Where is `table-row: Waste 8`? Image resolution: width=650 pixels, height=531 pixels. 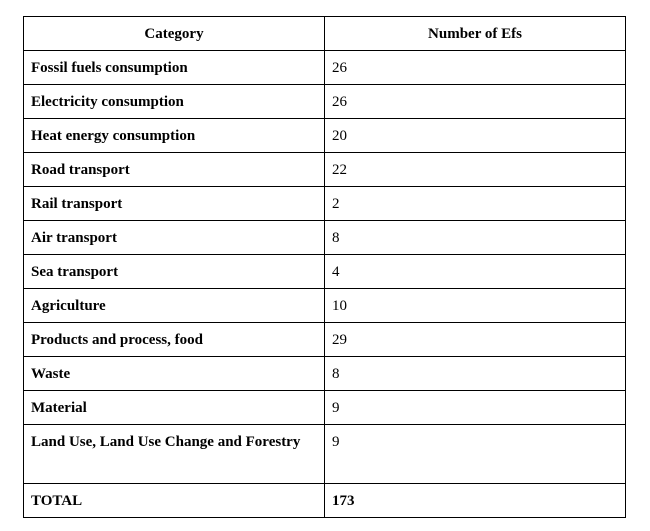
table-row: Waste 8 is located at coordinates (324, 373).